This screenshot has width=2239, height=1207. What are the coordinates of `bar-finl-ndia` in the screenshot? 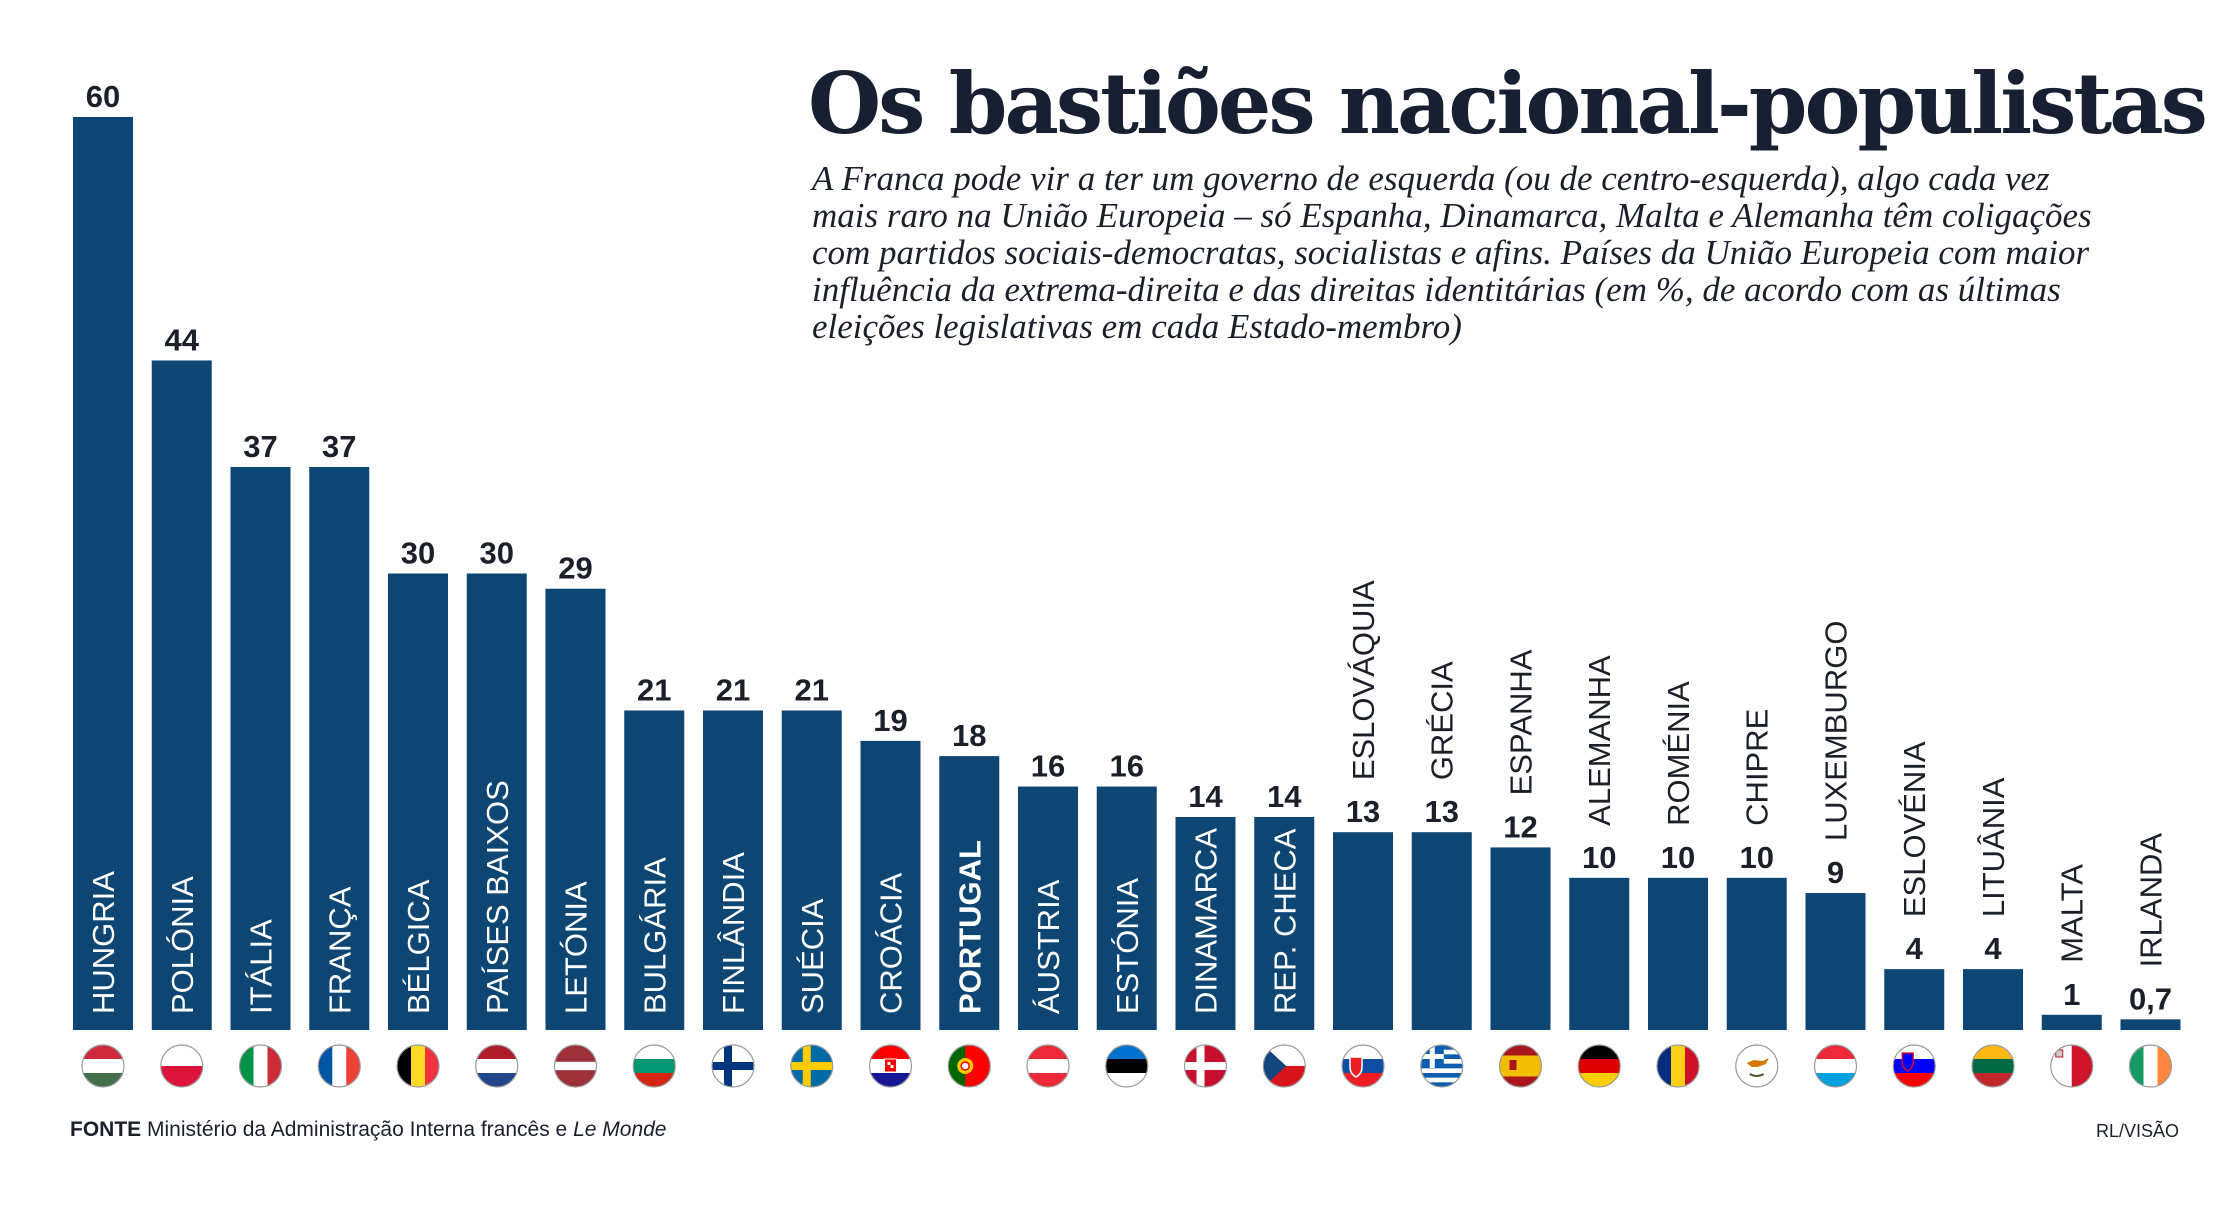 It's located at (733, 870).